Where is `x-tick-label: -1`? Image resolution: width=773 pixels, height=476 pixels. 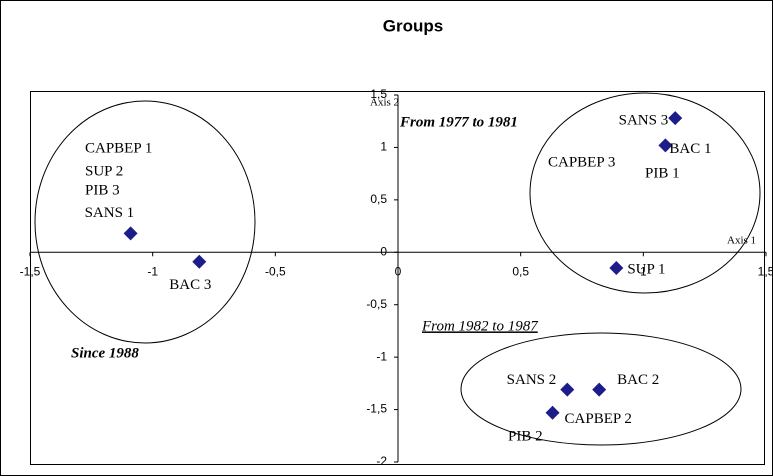 x-tick-label: -1 is located at coordinates (152, 271).